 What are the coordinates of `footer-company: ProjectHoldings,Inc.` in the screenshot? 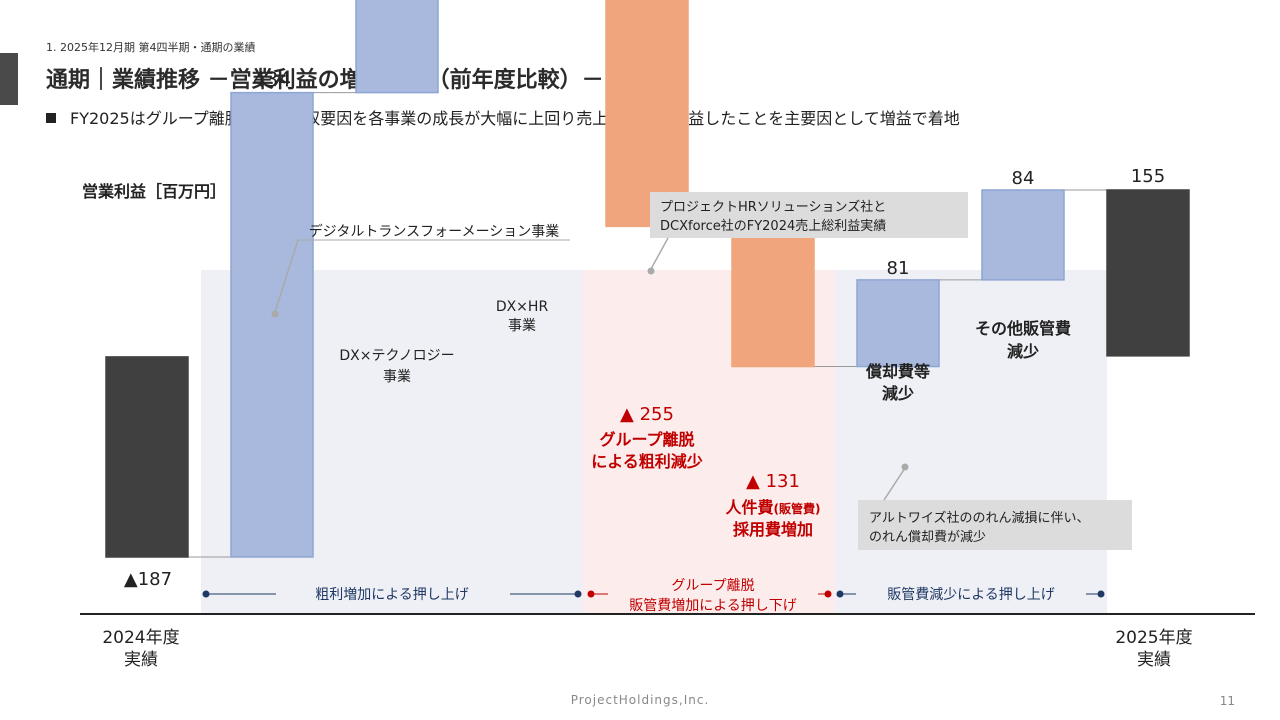 It's located at (640, 700).